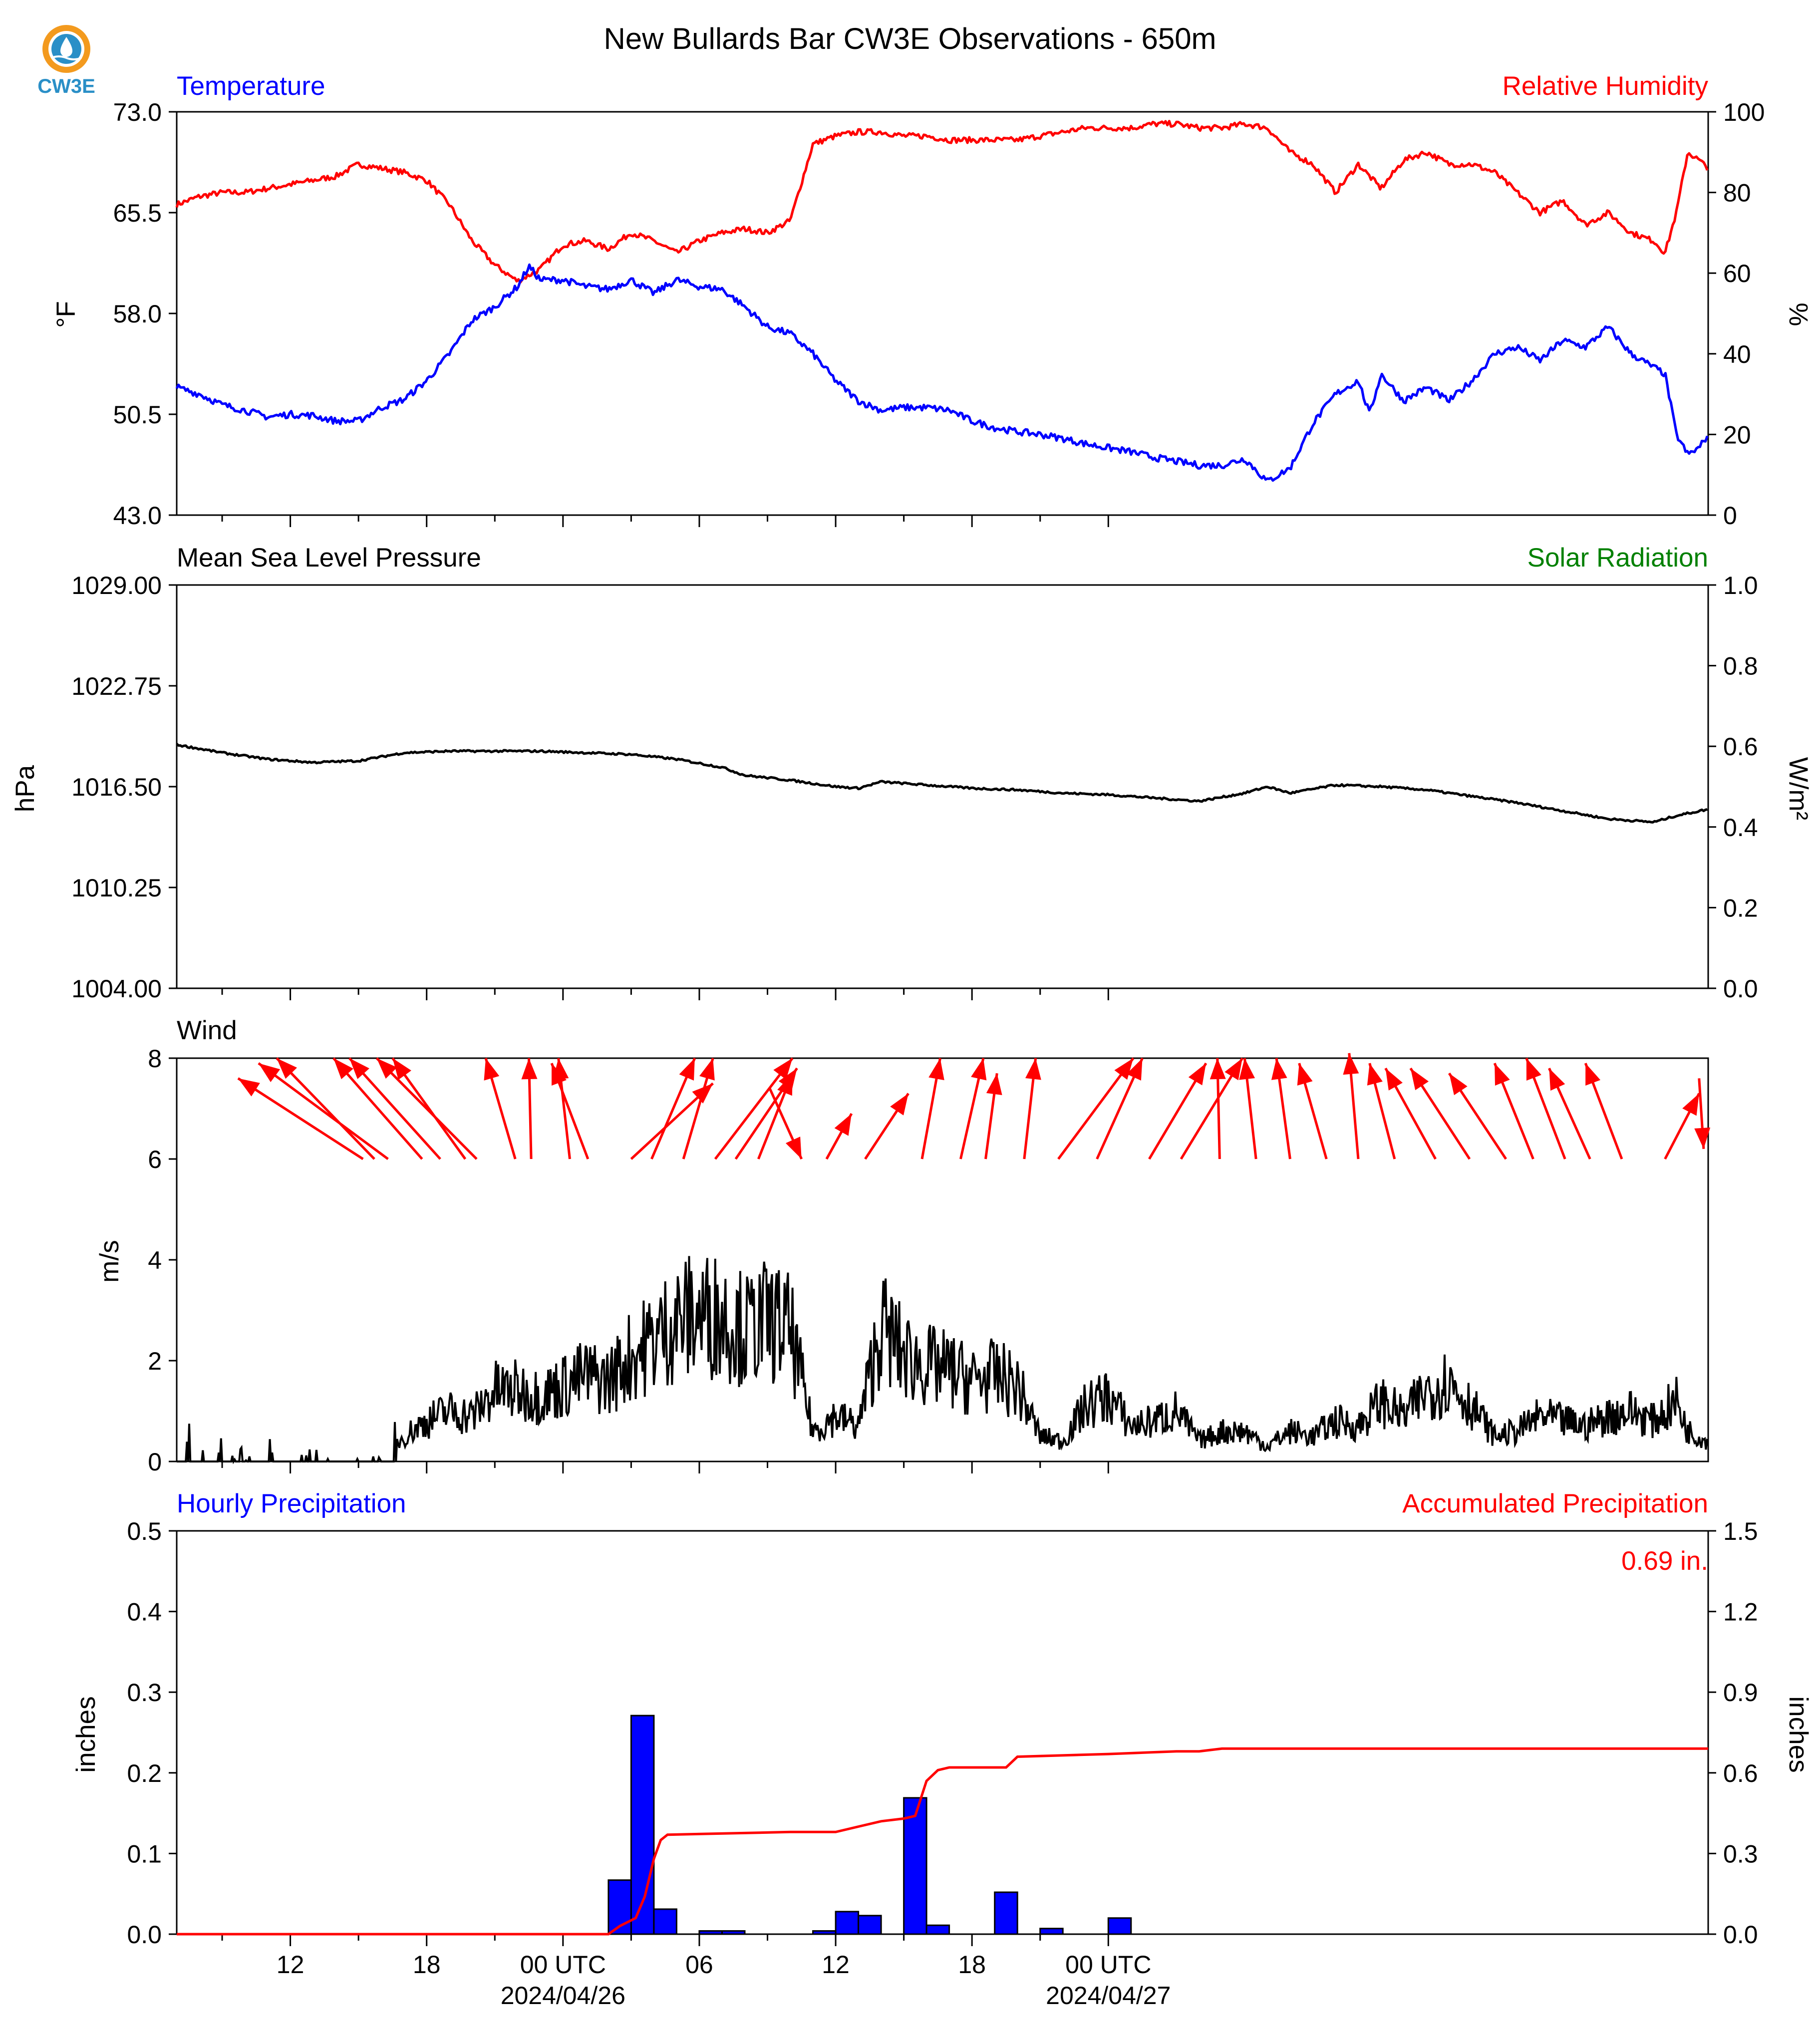  What do you see at coordinates (1737, 193) in the screenshot?
I see `y2-tick-label: 80` at bounding box center [1737, 193].